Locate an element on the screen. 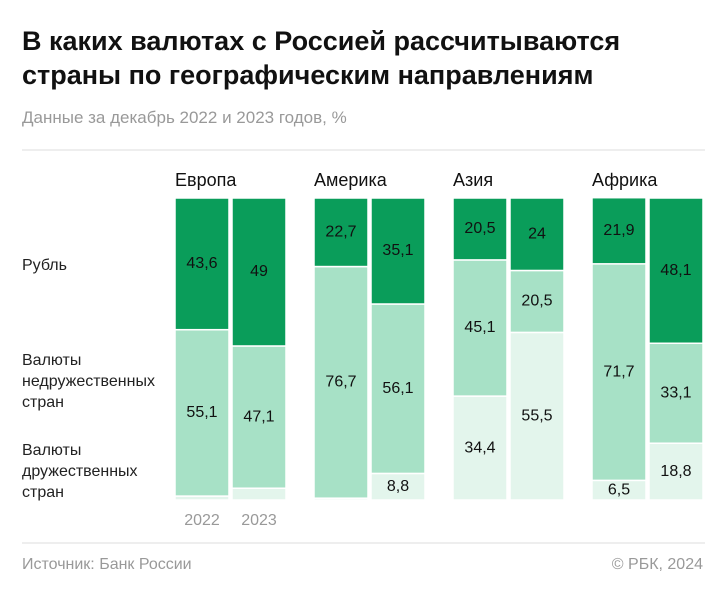 The height and width of the screenshot is (600, 727). chart-subtitle: Данные за декабрь 2022 и 2023 годов, % is located at coordinates (184, 117).